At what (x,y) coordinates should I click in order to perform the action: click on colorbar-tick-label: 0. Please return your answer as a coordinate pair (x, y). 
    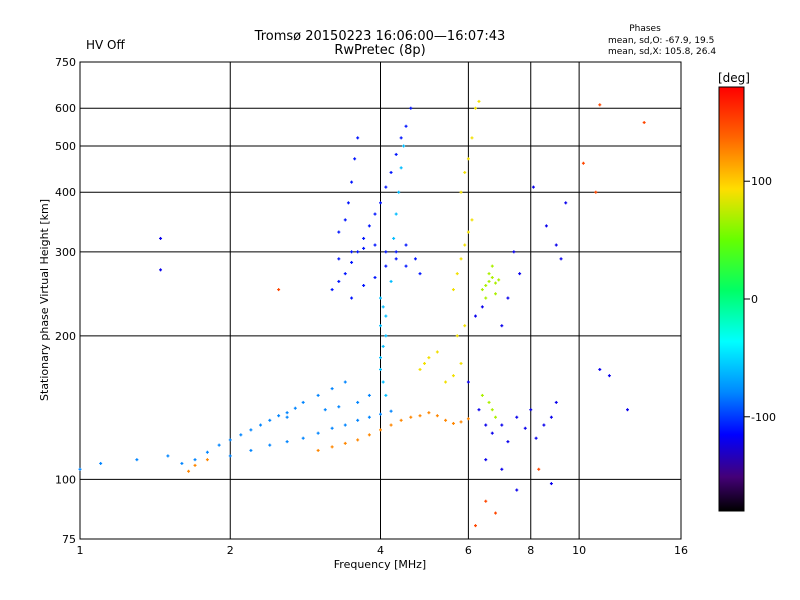
    Looking at the image, I should click on (754, 299).